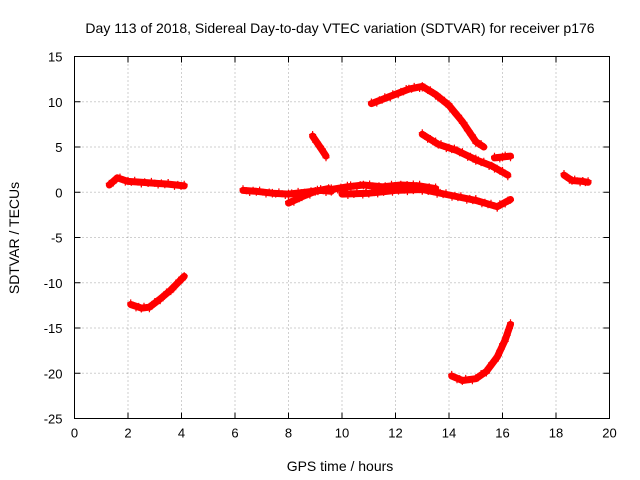 The height and width of the screenshot is (480, 640). I want to click on x-tick-label: 10, so click(342, 433).